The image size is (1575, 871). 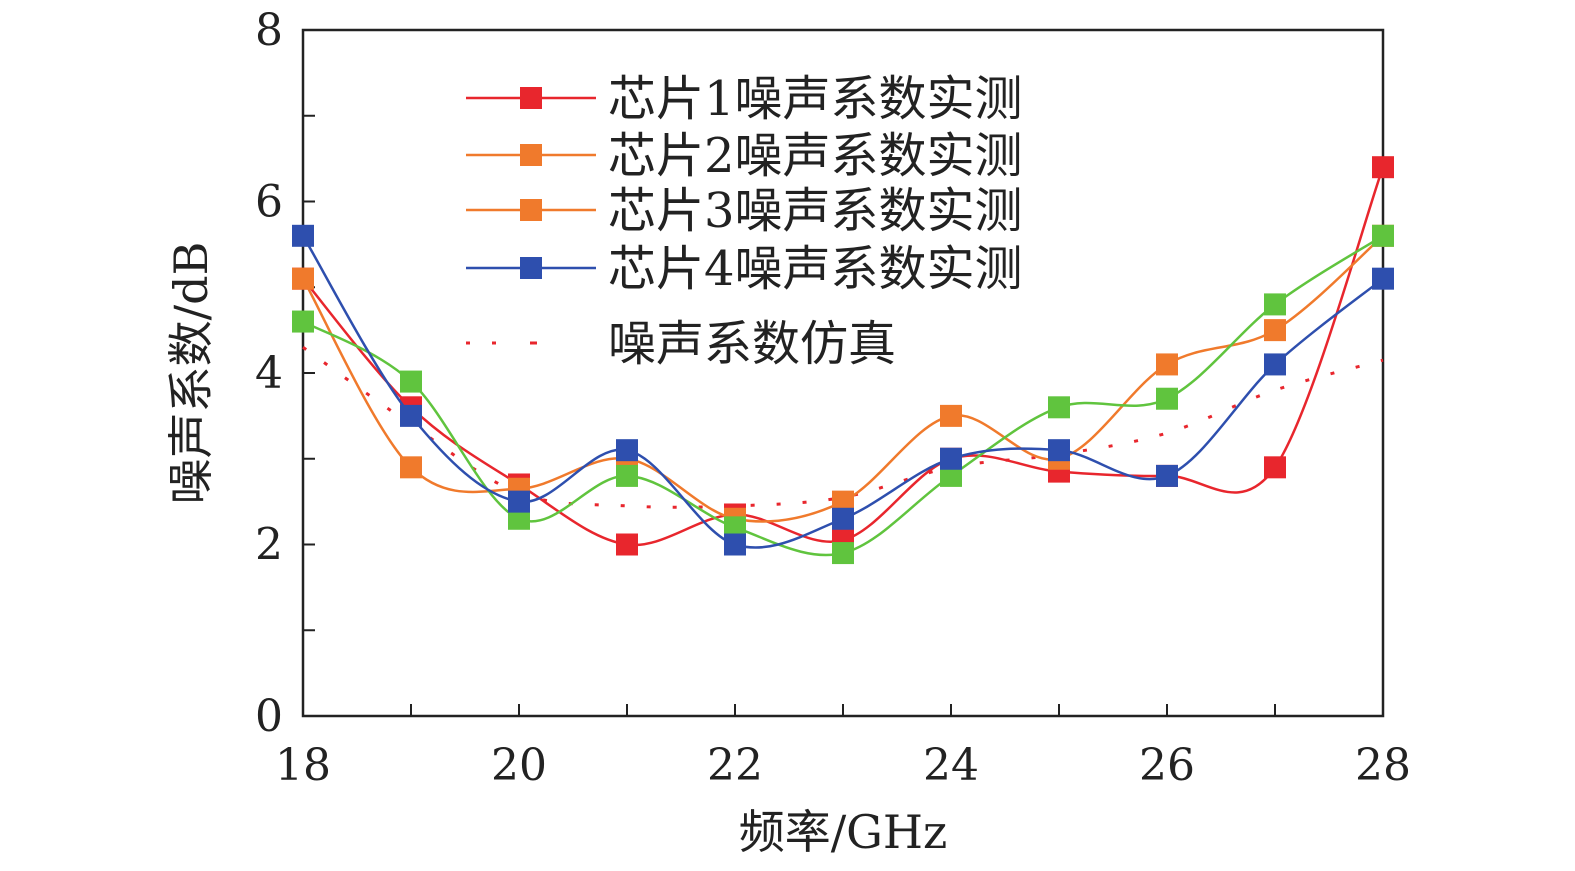 I want to click on x-tick-label-22: 22, so click(x=735, y=765).